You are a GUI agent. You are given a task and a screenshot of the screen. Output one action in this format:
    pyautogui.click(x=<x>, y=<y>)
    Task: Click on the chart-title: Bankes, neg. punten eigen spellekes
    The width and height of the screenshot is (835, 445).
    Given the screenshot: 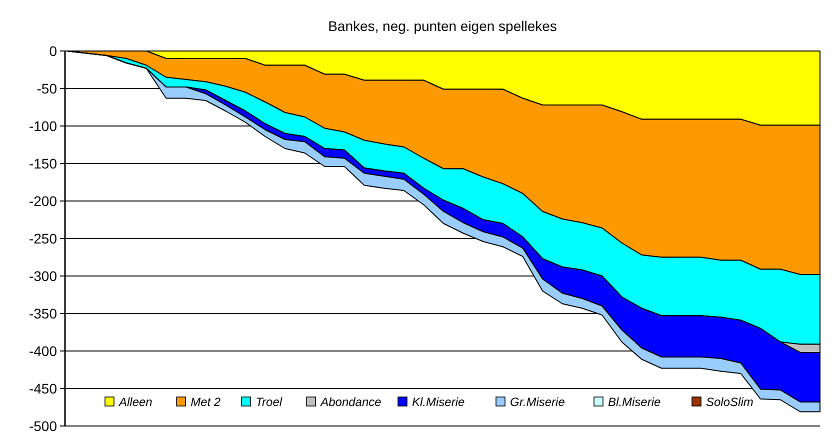 What is the action you would take?
    pyautogui.click(x=442, y=26)
    